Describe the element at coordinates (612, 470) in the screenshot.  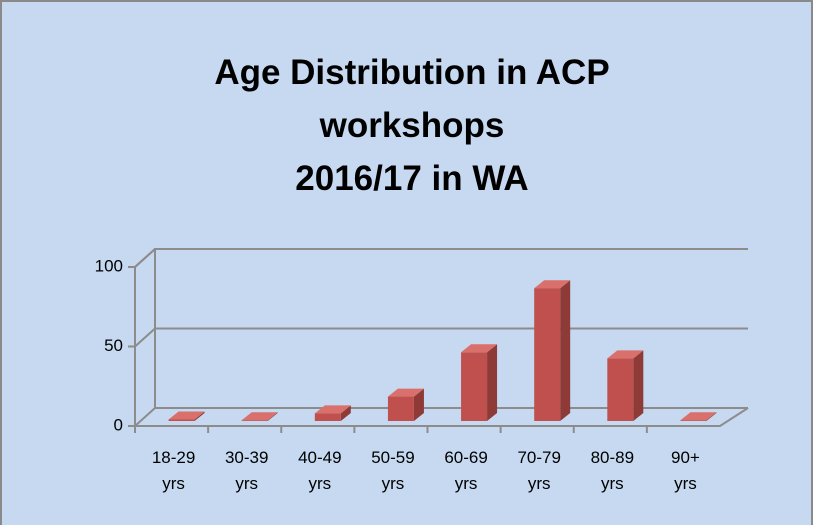
I see `x-tick-label: 80-89 yrs` at that location.